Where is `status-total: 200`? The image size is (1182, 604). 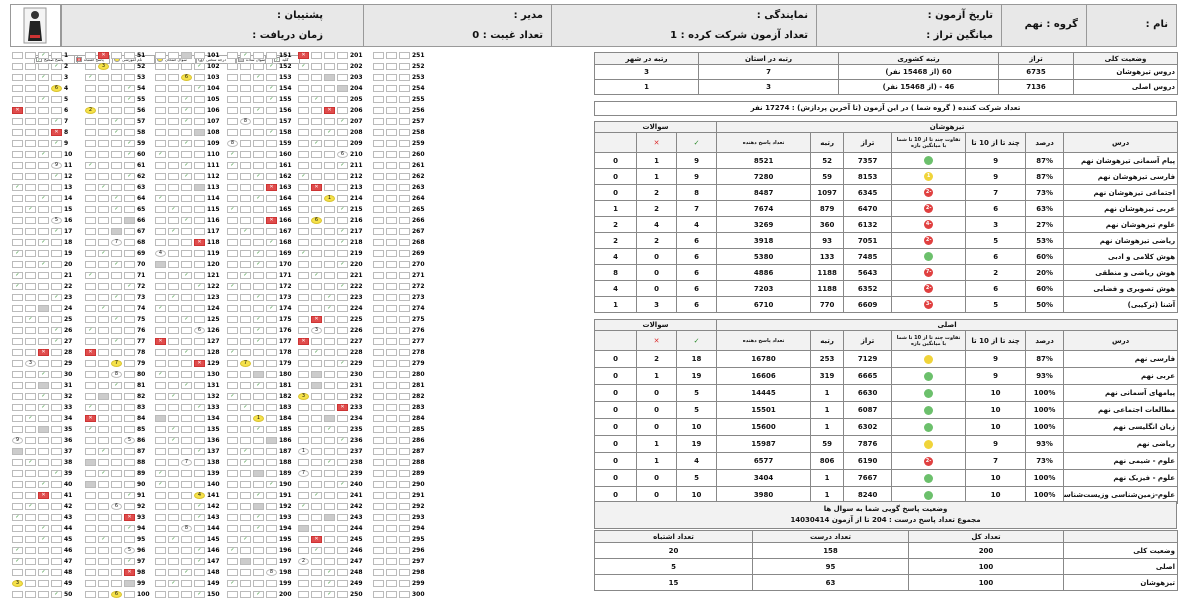 status-total: 200 is located at coordinates (986, 550).